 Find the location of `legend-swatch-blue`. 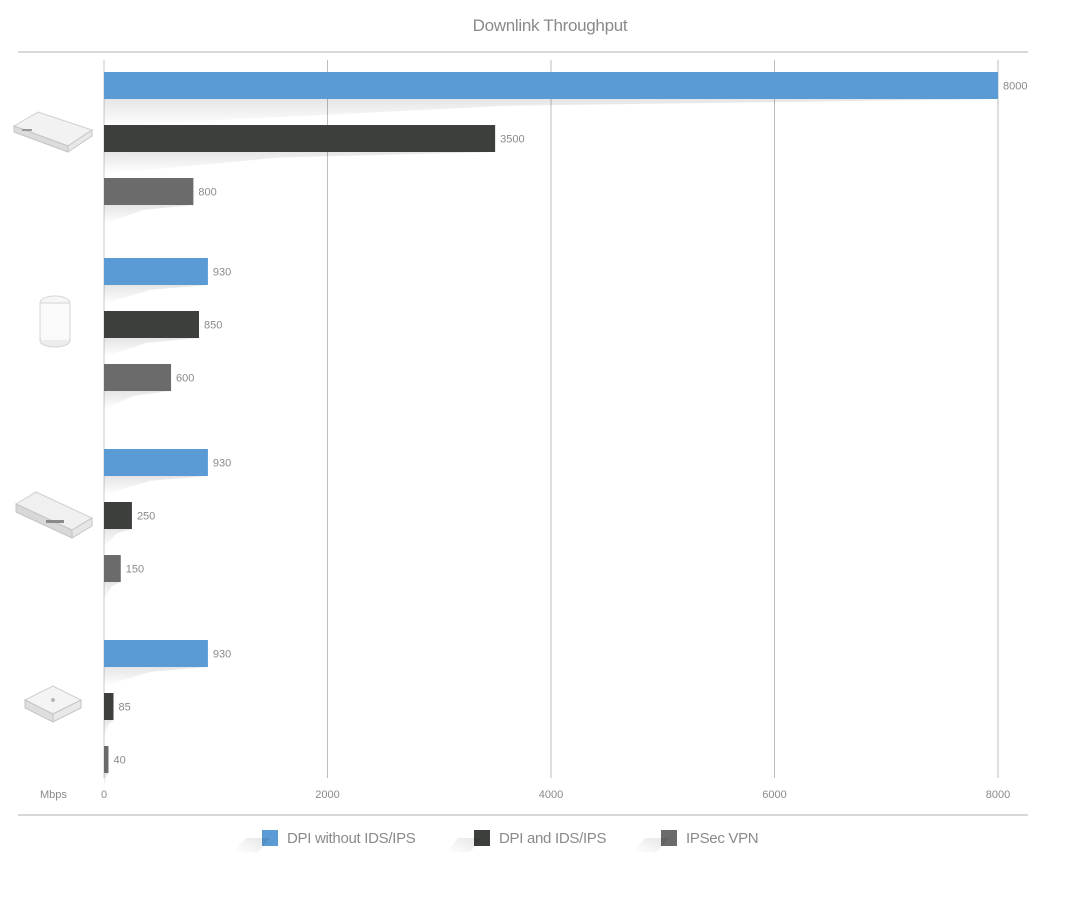

legend-swatch-blue is located at coordinates (256, 841).